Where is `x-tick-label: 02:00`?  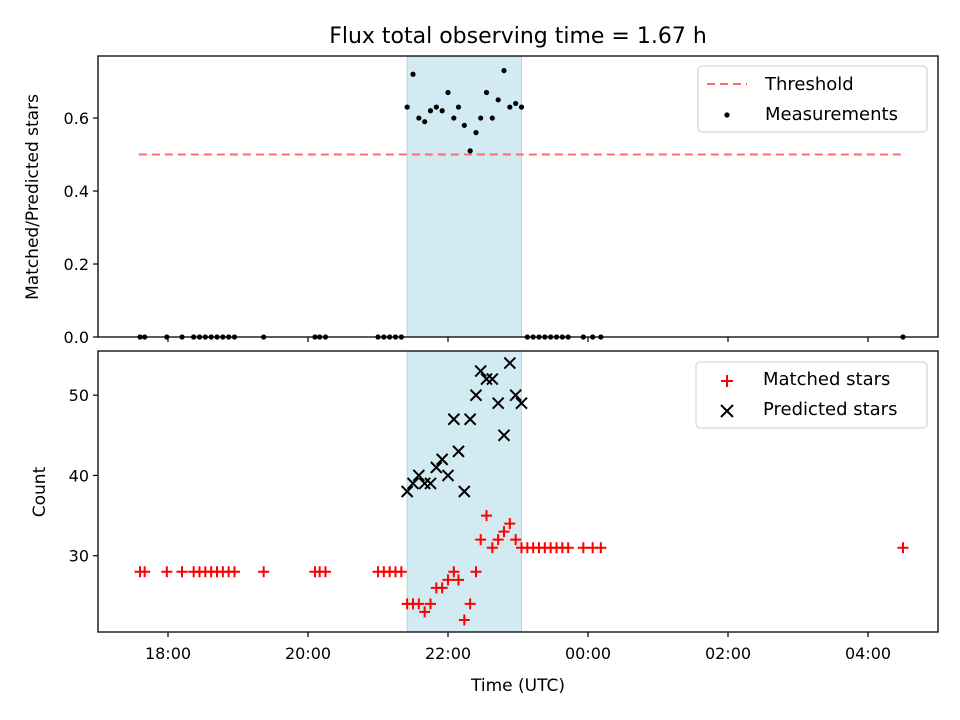
x-tick-label: 02:00 is located at coordinates (728, 653).